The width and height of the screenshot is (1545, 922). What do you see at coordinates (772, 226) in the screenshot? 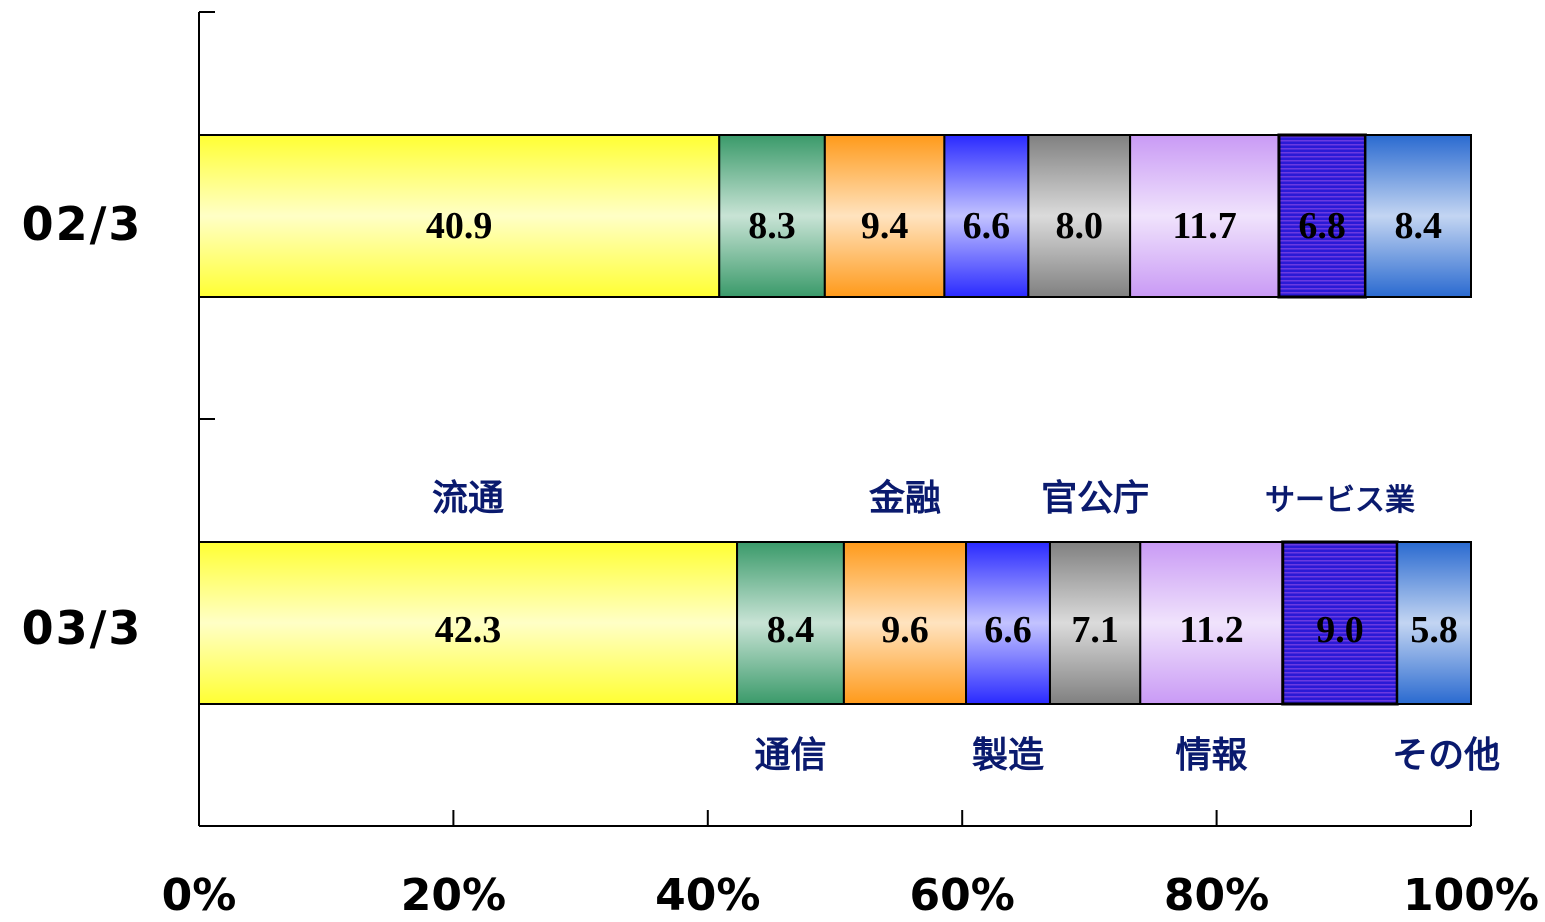
I see `value-label: 8.3` at bounding box center [772, 226].